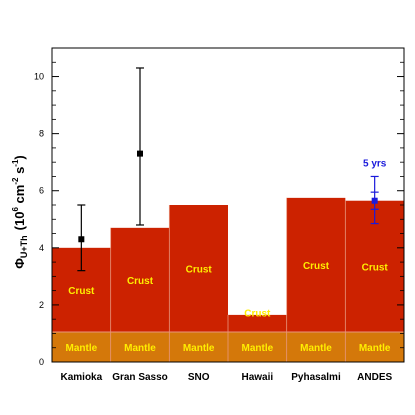 The width and height of the screenshot is (415, 415). What do you see at coordinates (41, 248) in the screenshot?
I see `y-tick-label-4: 4` at bounding box center [41, 248].